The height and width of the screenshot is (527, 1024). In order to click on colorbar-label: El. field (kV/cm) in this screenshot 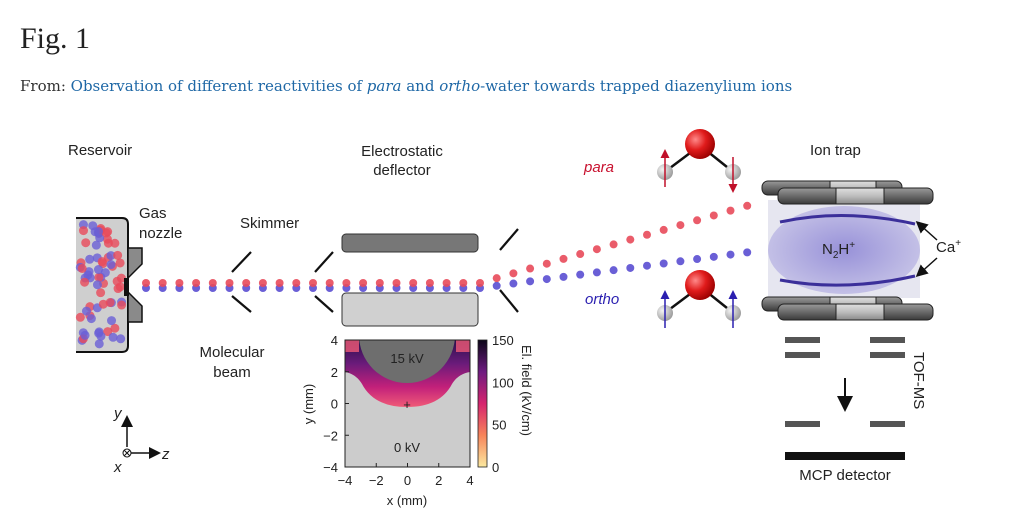, I will do `click(526, 390)`.